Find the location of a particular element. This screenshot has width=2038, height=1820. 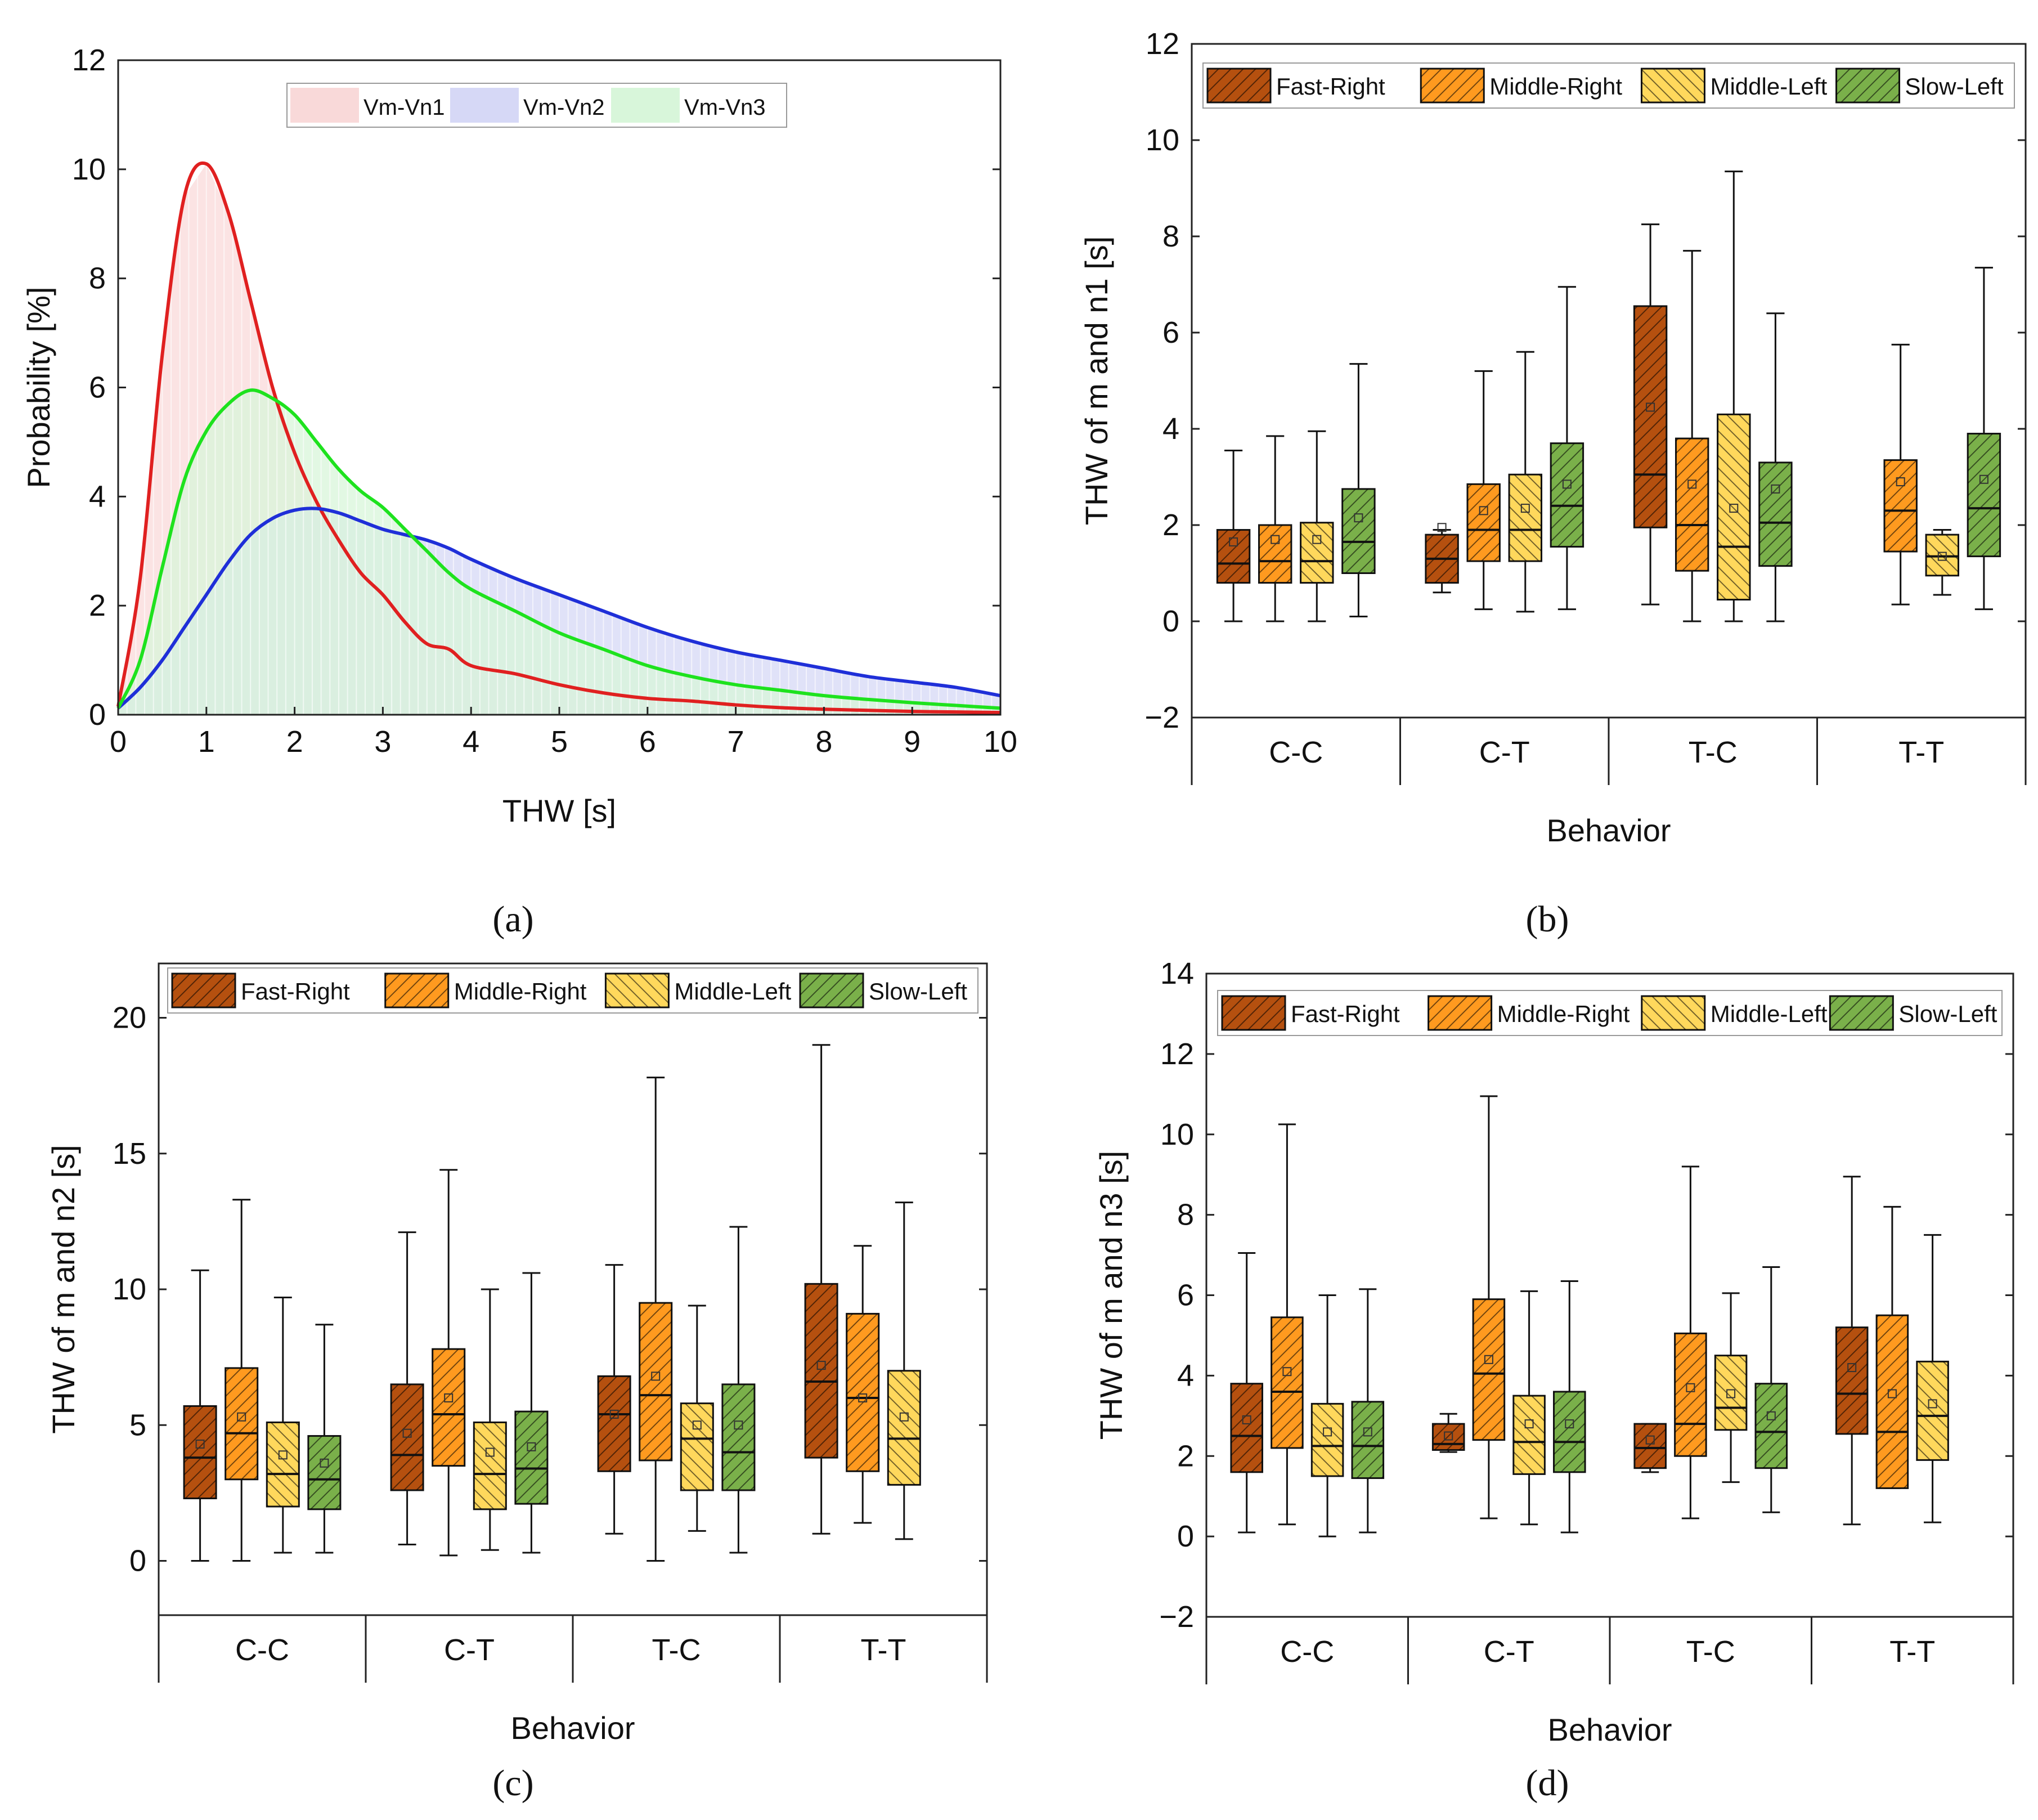

box-middle-left-c-t is located at coordinates (1525, 482).